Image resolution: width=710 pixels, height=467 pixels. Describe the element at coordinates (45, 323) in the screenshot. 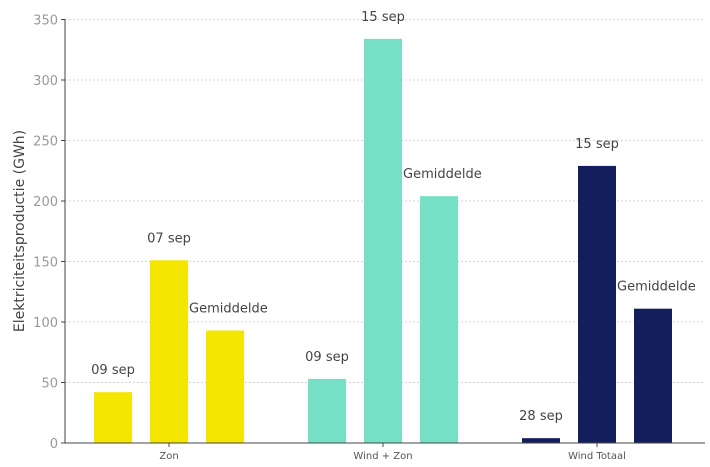

I see `y-tick-label: 100` at that location.